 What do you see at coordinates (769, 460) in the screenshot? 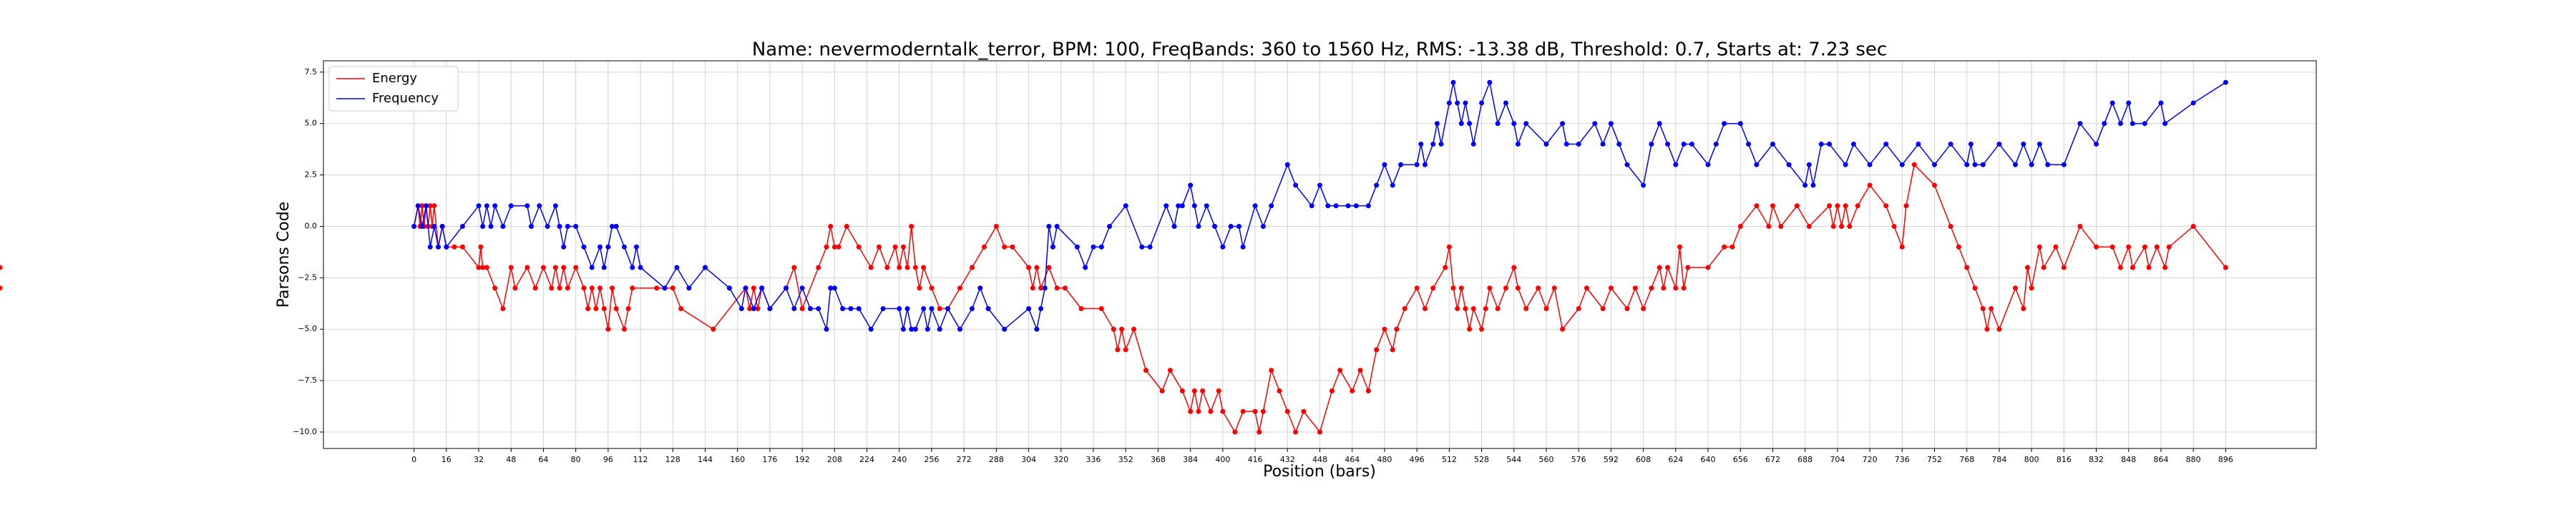
I see `x-tick-label: 176` at bounding box center [769, 460].